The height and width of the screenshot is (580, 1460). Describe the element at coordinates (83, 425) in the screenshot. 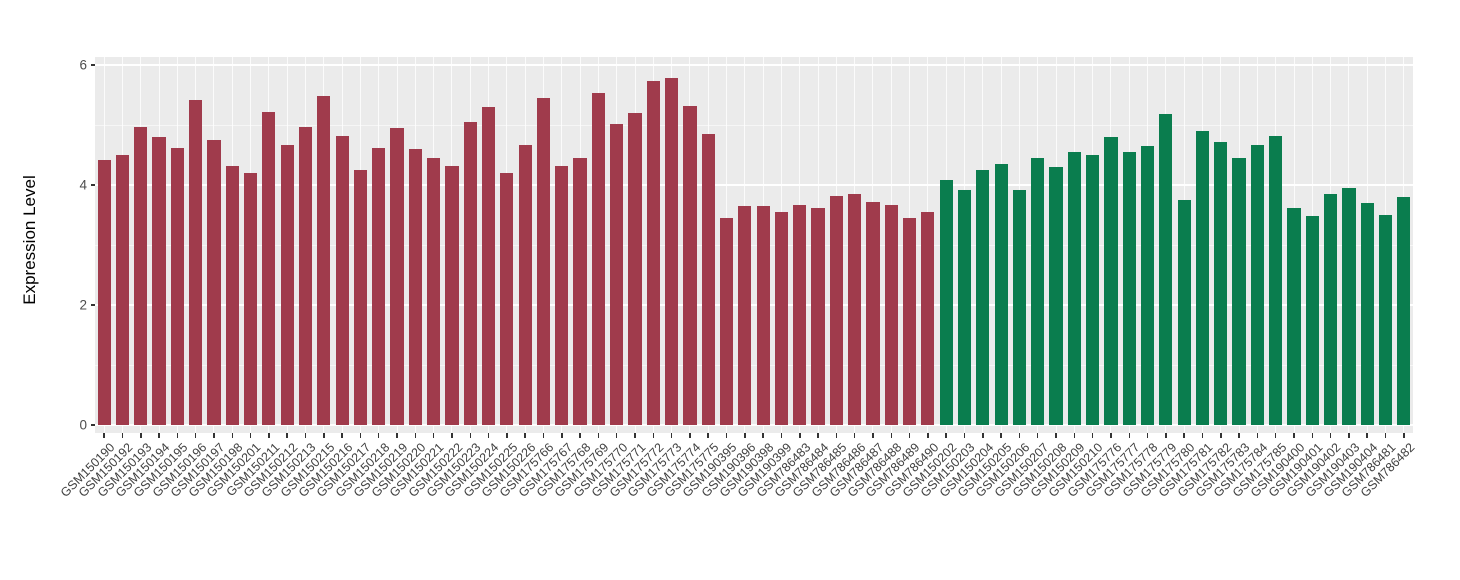

I see `y-tick-label: 0` at that location.